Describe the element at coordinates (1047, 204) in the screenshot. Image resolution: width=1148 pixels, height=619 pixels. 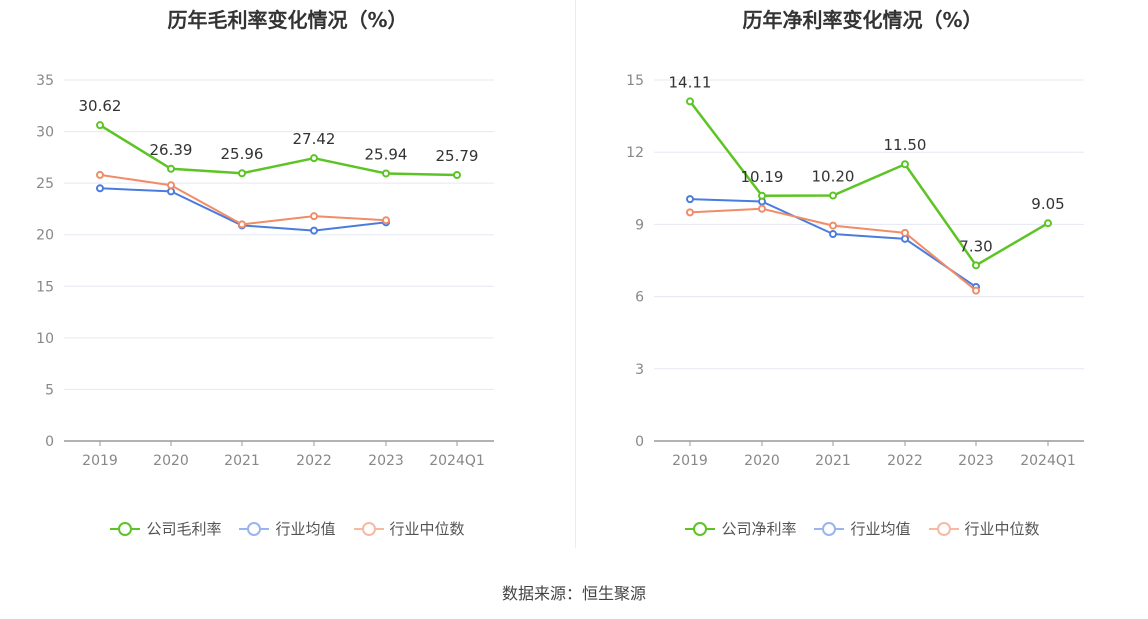
I see `data-label: 9.05` at that location.